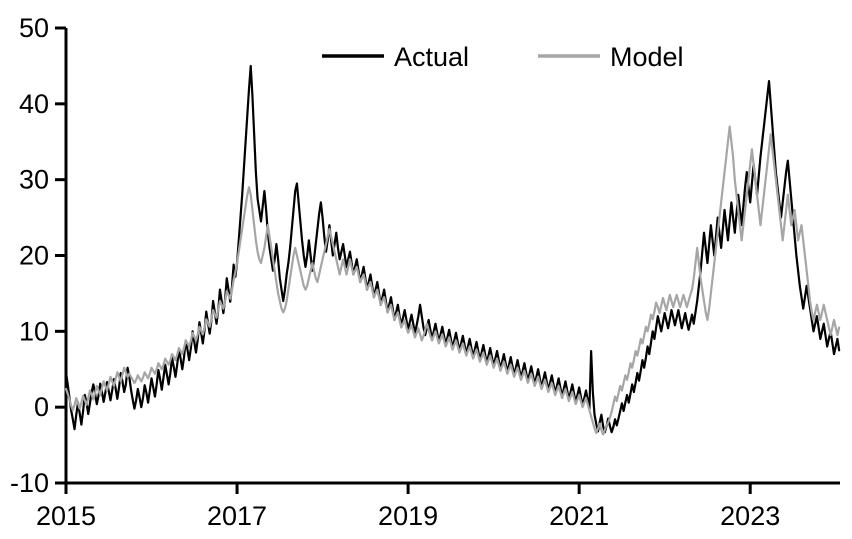 The height and width of the screenshot is (539, 852). What do you see at coordinates (647, 57) in the screenshot?
I see `legend-label-model: Model` at bounding box center [647, 57].